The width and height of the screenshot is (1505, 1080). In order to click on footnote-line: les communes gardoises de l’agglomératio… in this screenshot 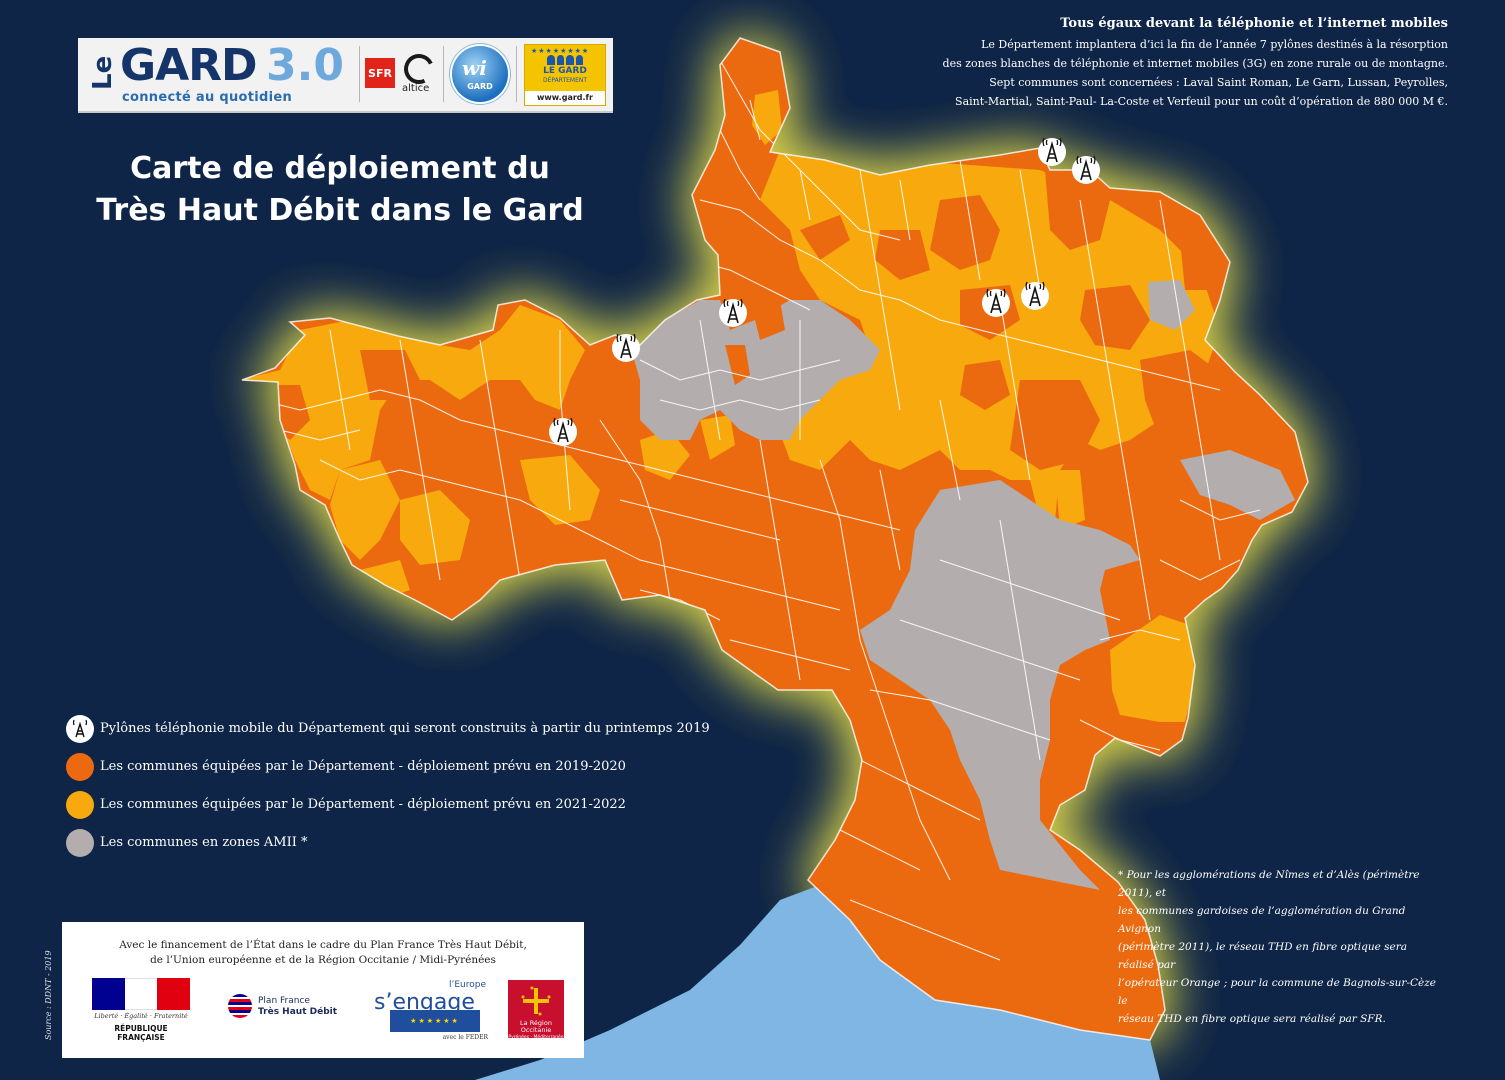, I will do `click(1262, 920)`.